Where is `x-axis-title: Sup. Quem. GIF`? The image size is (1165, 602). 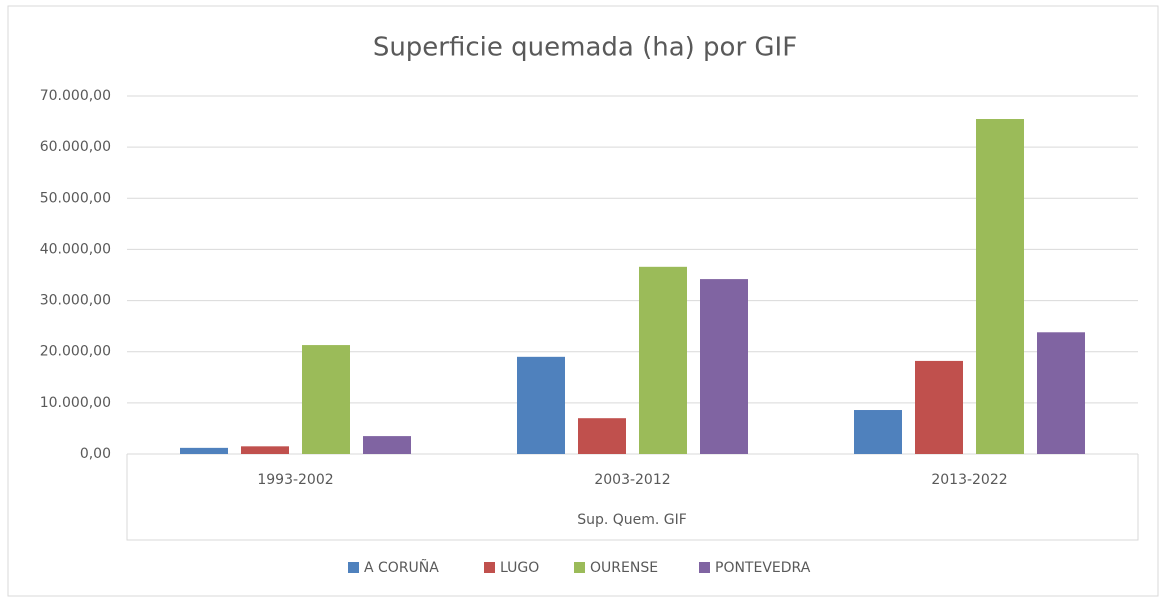 x-axis-title: Sup. Quem. GIF is located at coordinates (632, 520).